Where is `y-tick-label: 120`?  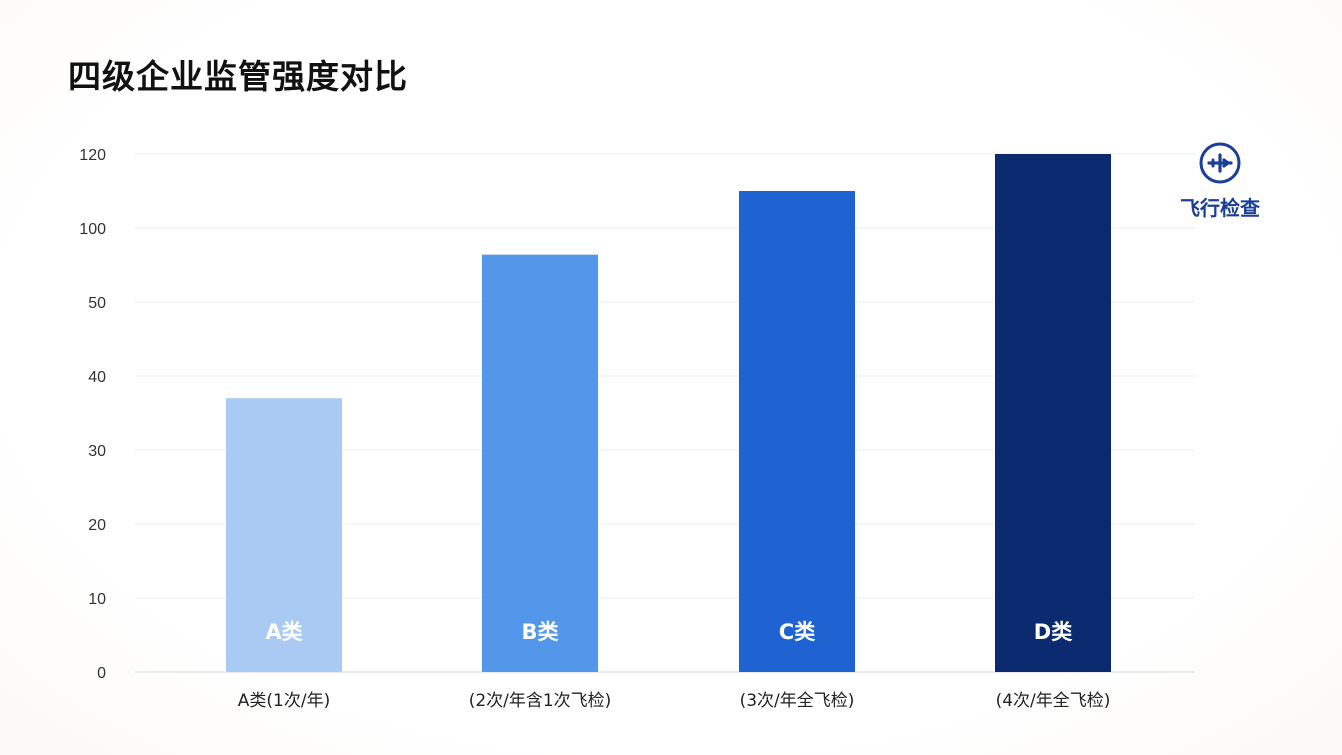
y-tick-label: 120 is located at coordinates (92, 155).